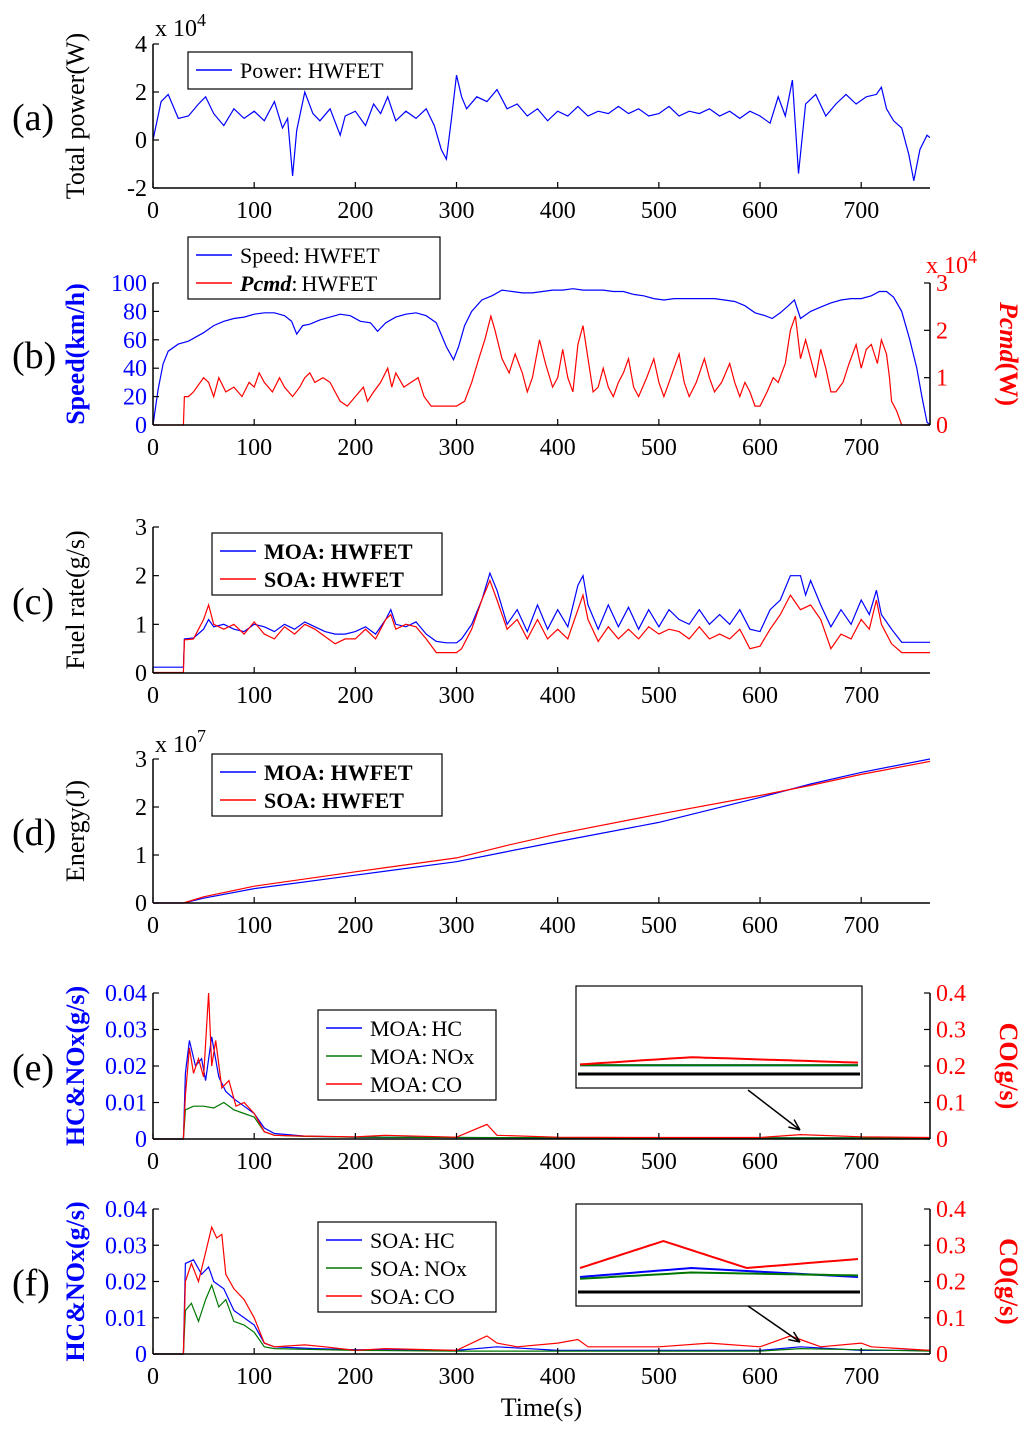  I want to click on panel-label: (b), so click(34, 356).